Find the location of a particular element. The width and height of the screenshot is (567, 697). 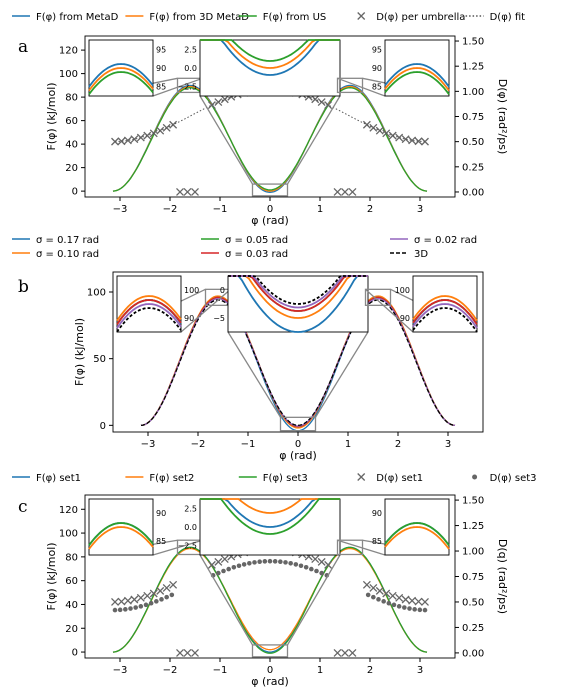

inset-right-b: 90 100 is located at coordinates (421, 304).